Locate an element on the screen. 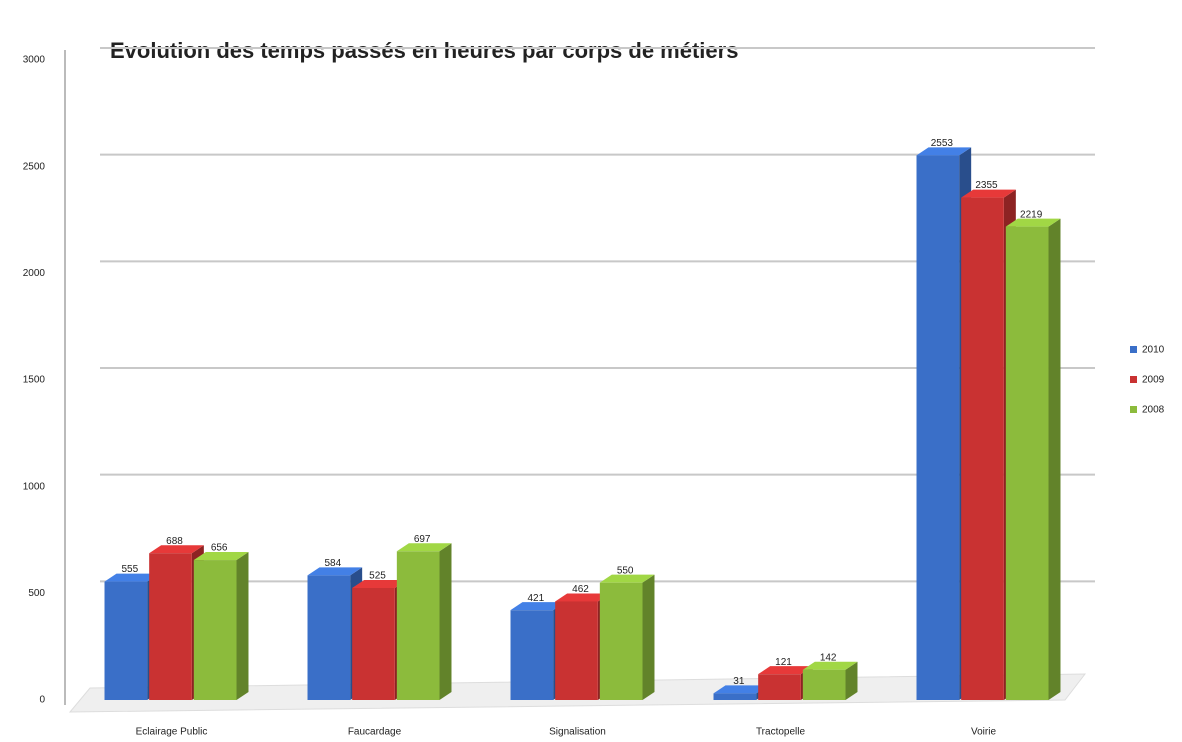 The height and width of the screenshot is (742, 1182). y-tick-label: 0 is located at coordinates (42, 700).